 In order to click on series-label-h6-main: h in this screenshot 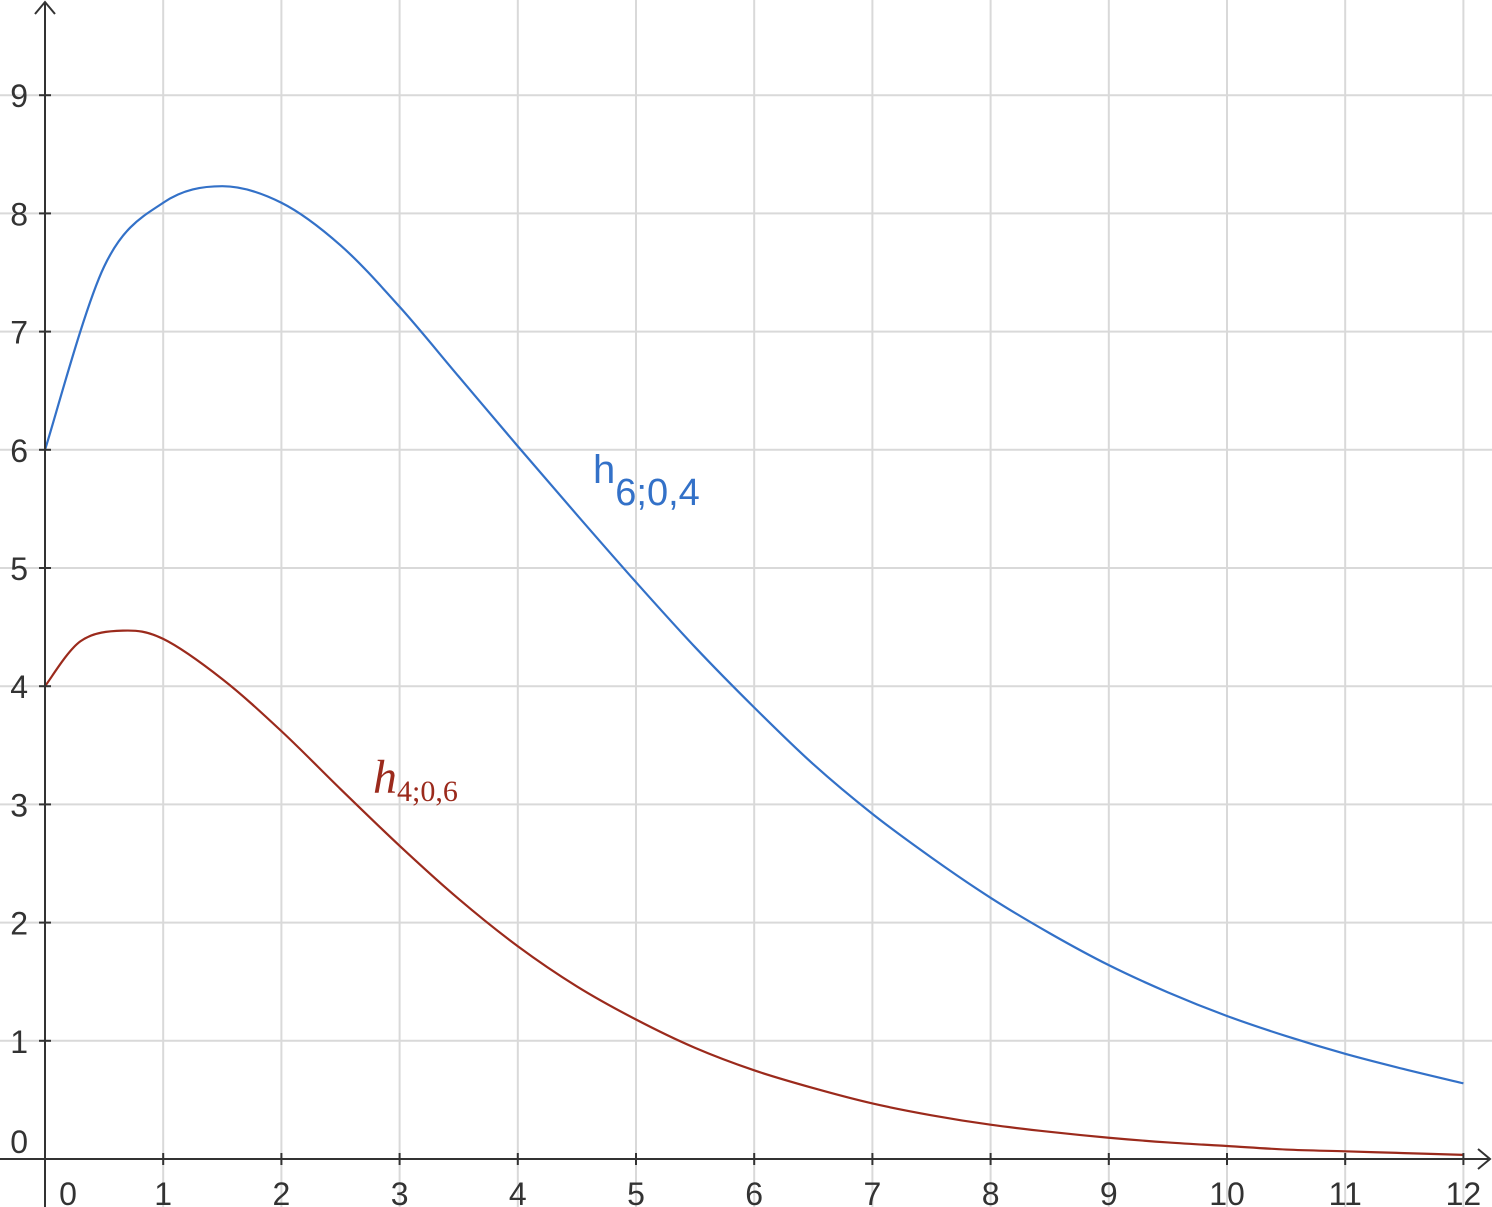, I will do `click(604, 470)`.